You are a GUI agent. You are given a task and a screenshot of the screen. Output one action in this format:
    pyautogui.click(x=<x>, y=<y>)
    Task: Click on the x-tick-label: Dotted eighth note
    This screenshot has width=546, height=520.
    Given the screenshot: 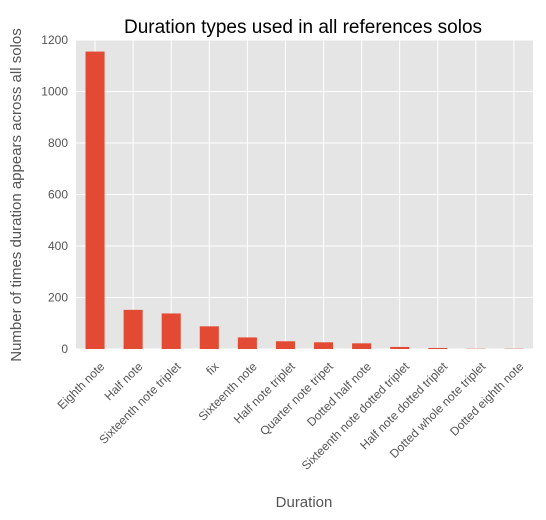 What is the action you would take?
    pyautogui.click(x=486, y=398)
    